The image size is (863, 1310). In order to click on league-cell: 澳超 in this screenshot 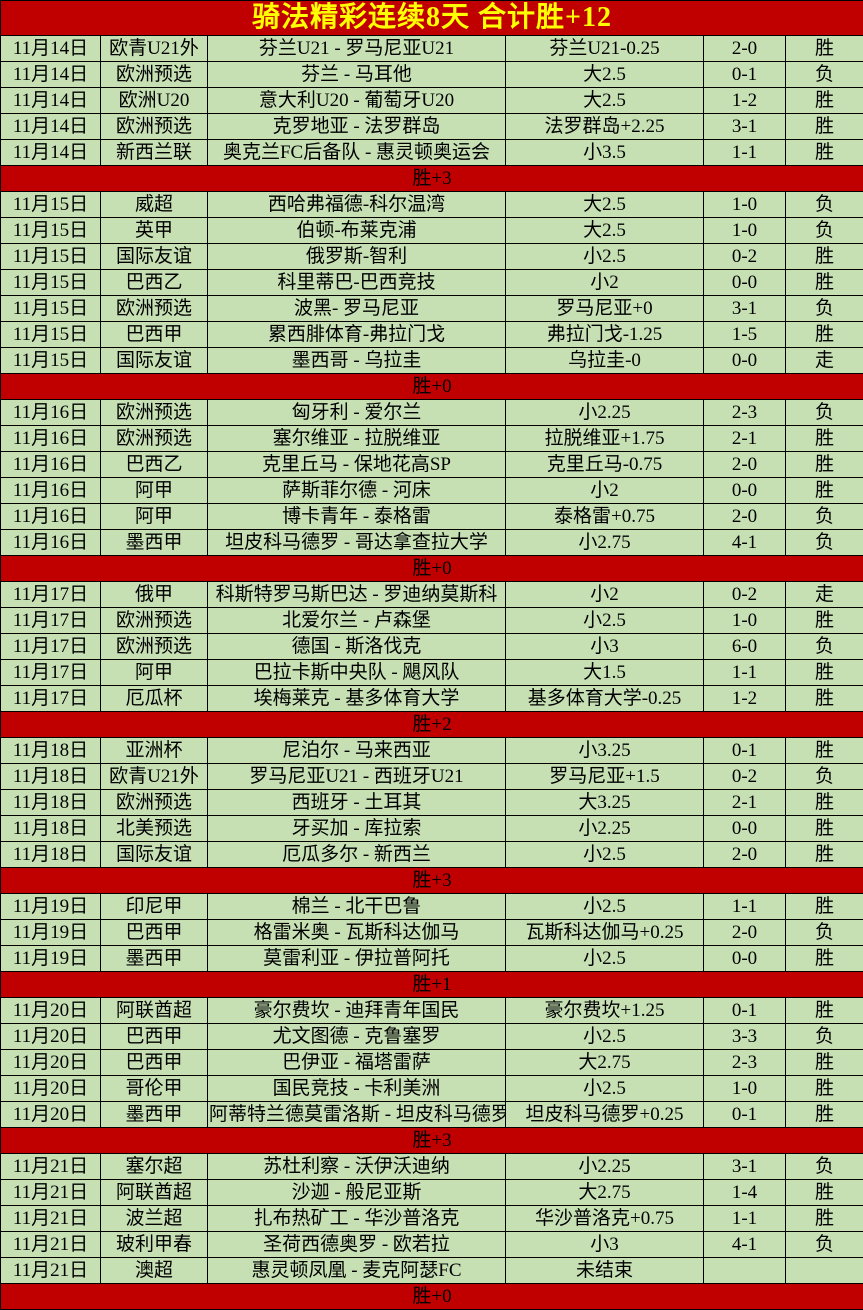, I will do `click(154, 1271)`.